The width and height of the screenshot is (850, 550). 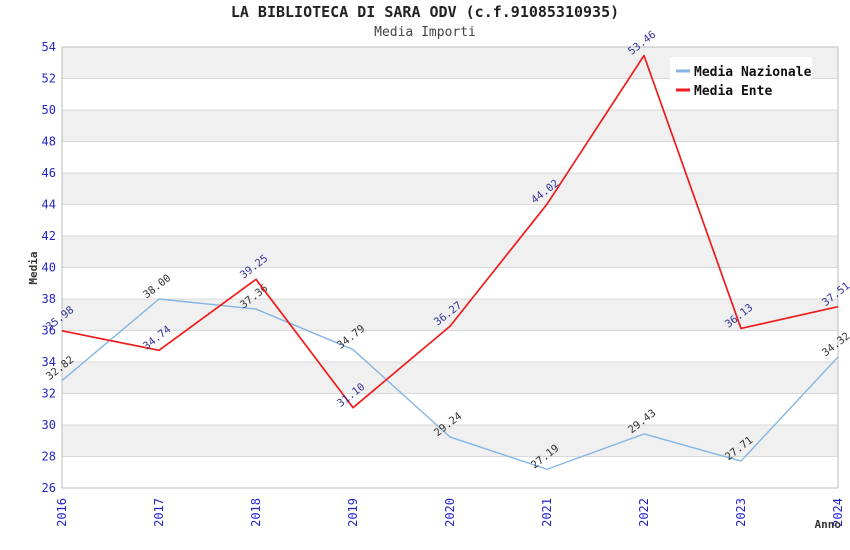 What do you see at coordinates (49, 394) in the screenshot?
I see `y-tick-label: 32` at bounding box center [49, 394].